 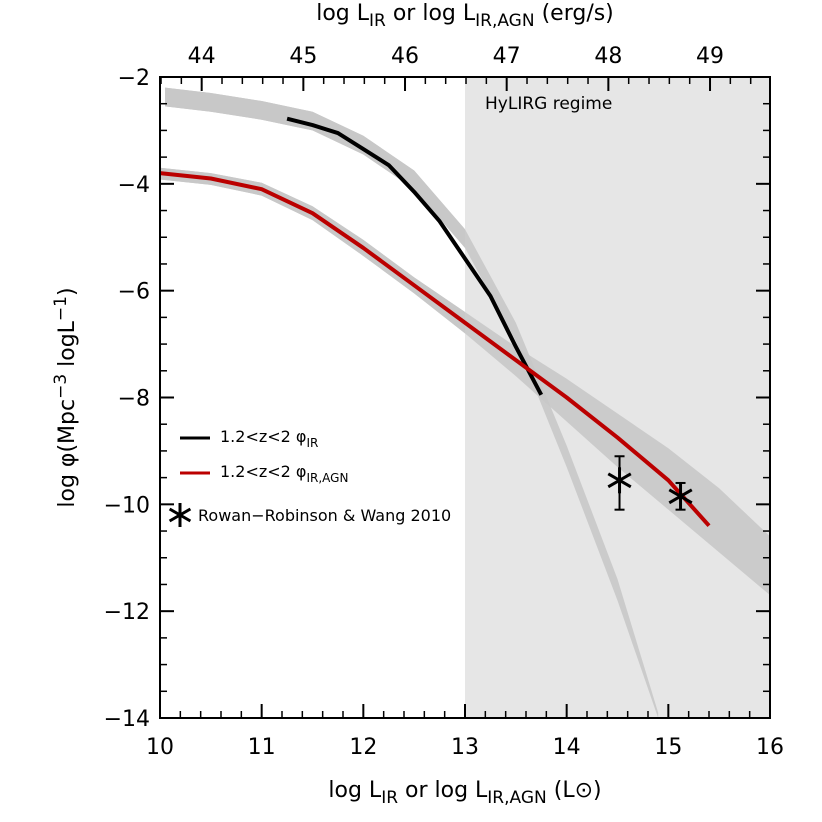 I want to click on data-points, so click(x=650, y=483).